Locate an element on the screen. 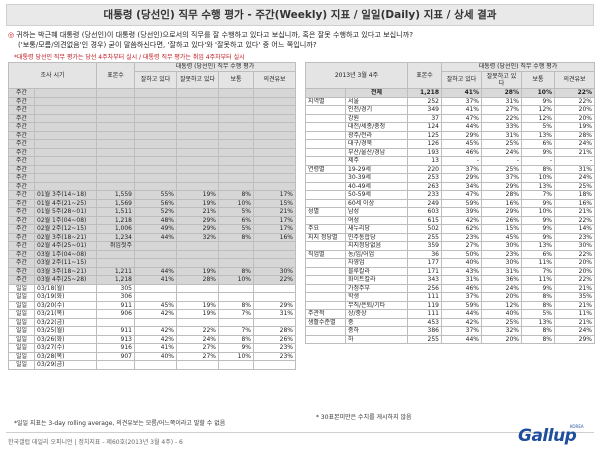  row-sample: 1,006 is located at coordinates (115, 229).